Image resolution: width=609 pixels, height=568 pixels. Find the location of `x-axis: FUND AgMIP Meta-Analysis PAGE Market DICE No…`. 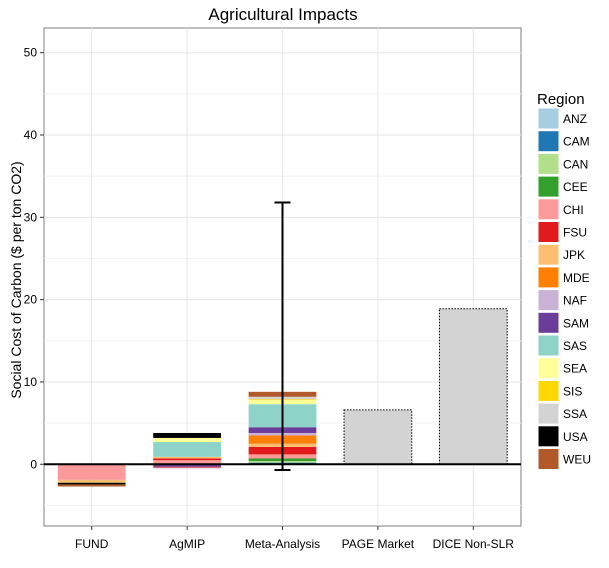

x-axis: FUND AgMIP Meta-Analysis PAGE Market DICE No… is located at coordinates (294, 538).